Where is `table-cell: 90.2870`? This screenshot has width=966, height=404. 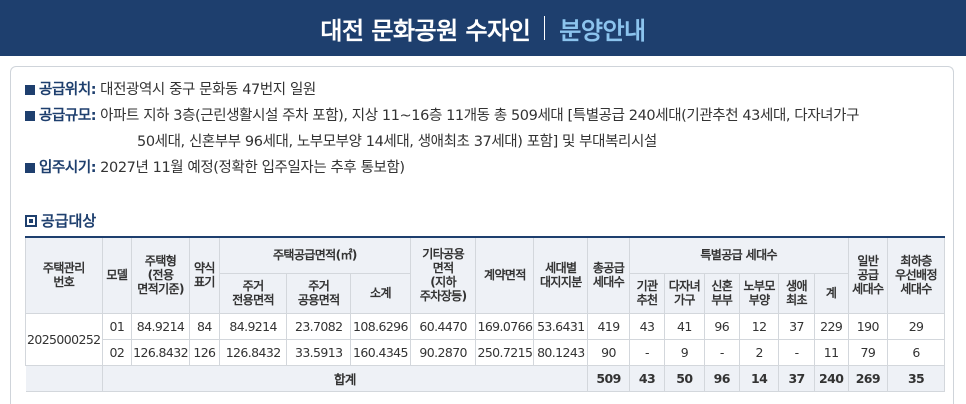 table-cell: 90.2870 is located at coordinates (443, 352).